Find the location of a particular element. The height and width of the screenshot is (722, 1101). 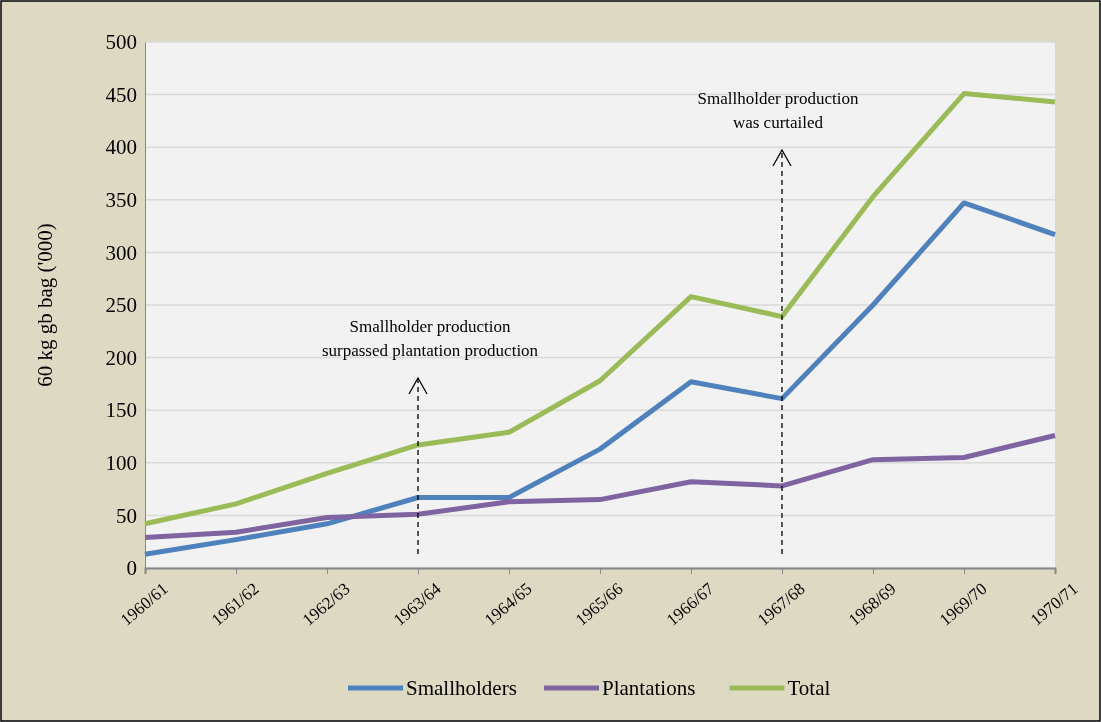

y-tick-label: 100 is located at coordinates (121, 463).